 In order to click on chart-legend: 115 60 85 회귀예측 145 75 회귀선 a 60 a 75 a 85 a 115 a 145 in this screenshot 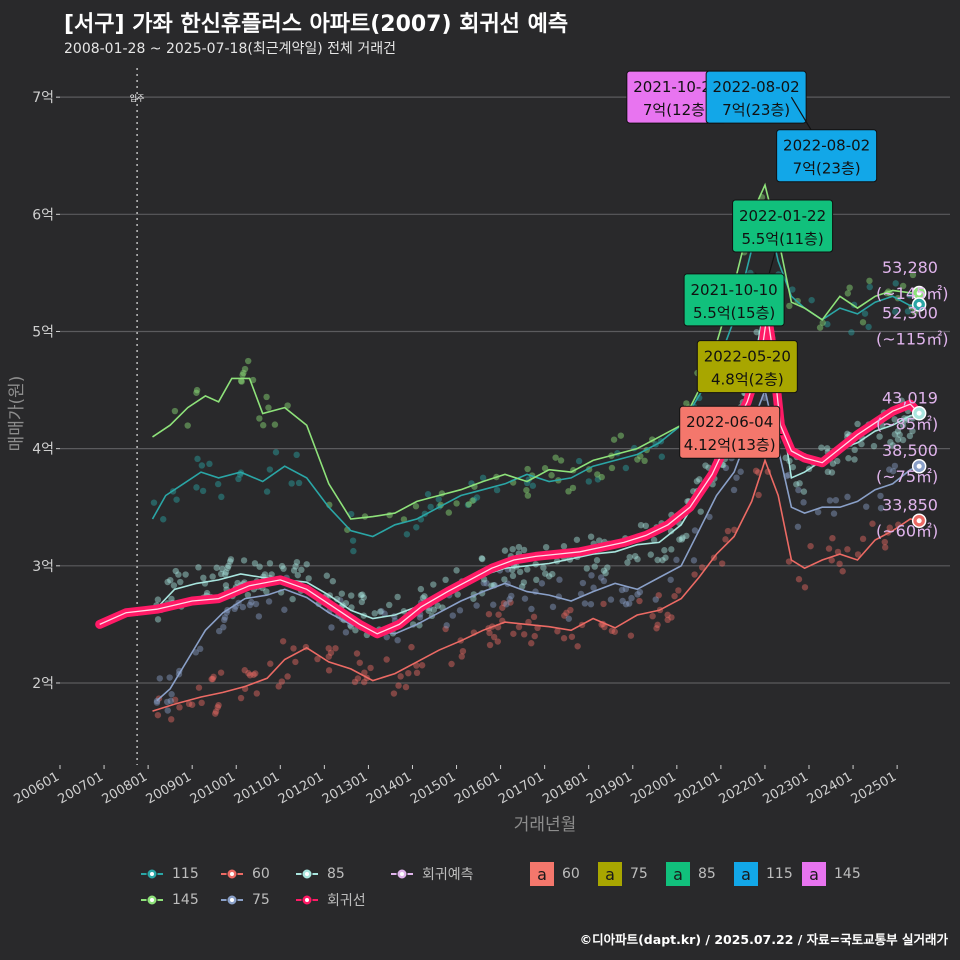, I will do `click(540, 892)`.